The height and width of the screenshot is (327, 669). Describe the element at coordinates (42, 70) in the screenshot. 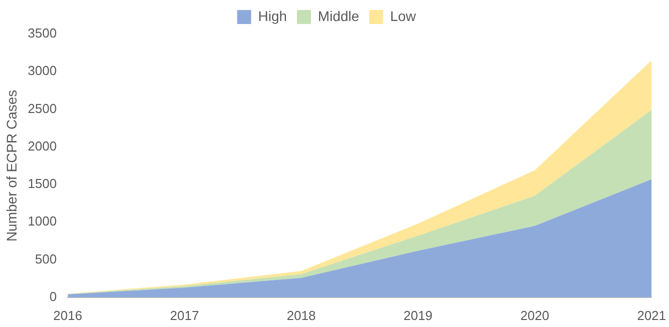

I see `y-tick-label: 3000` at that location.